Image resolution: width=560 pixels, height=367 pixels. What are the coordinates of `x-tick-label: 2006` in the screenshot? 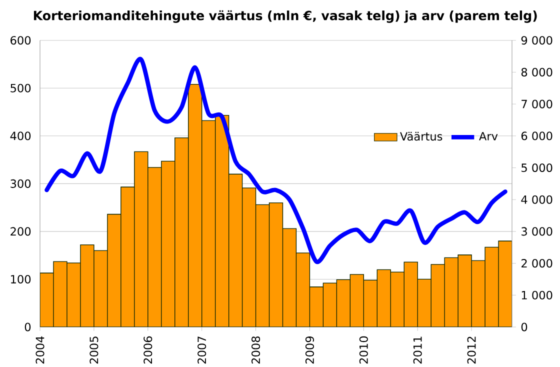 It's located at (148, 350).